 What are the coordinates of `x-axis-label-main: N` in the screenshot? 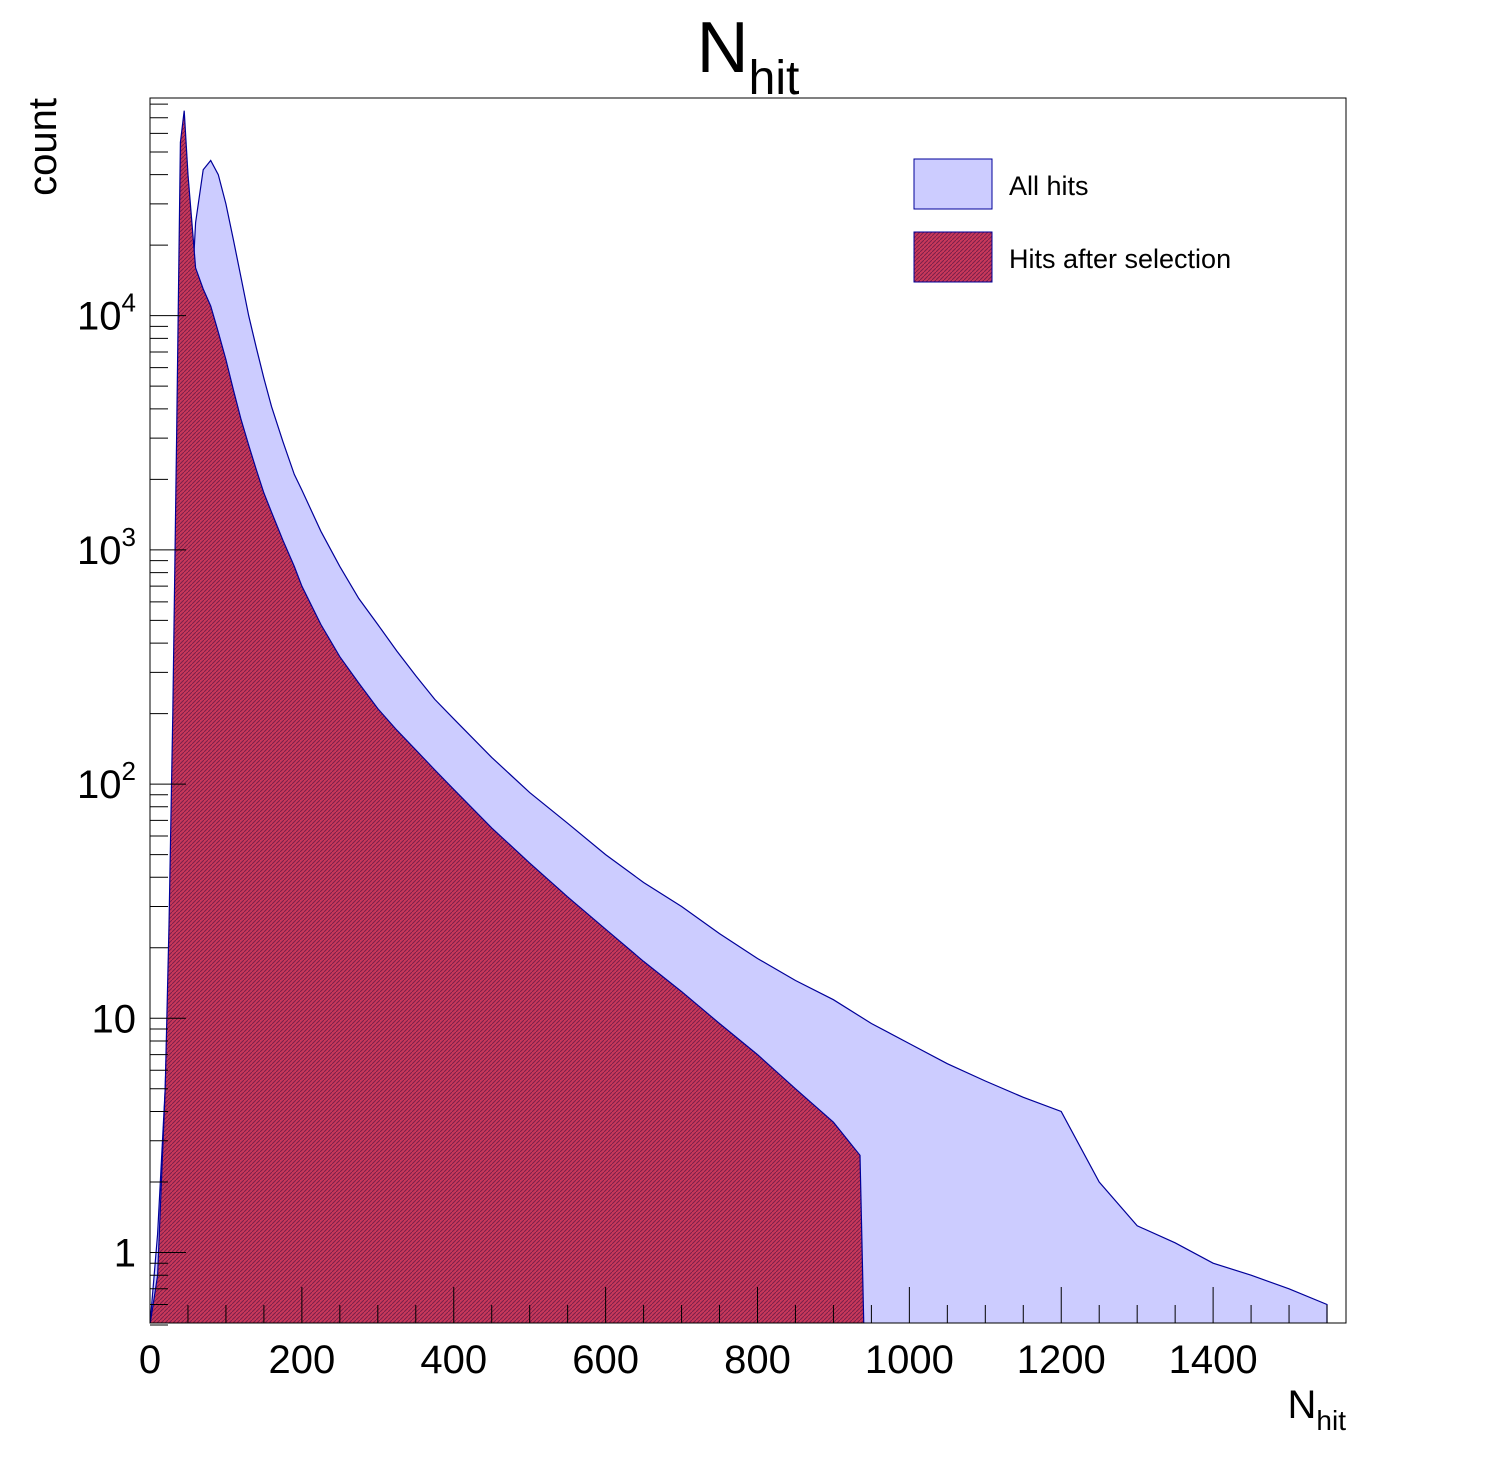 It's located at (1302, 1405).